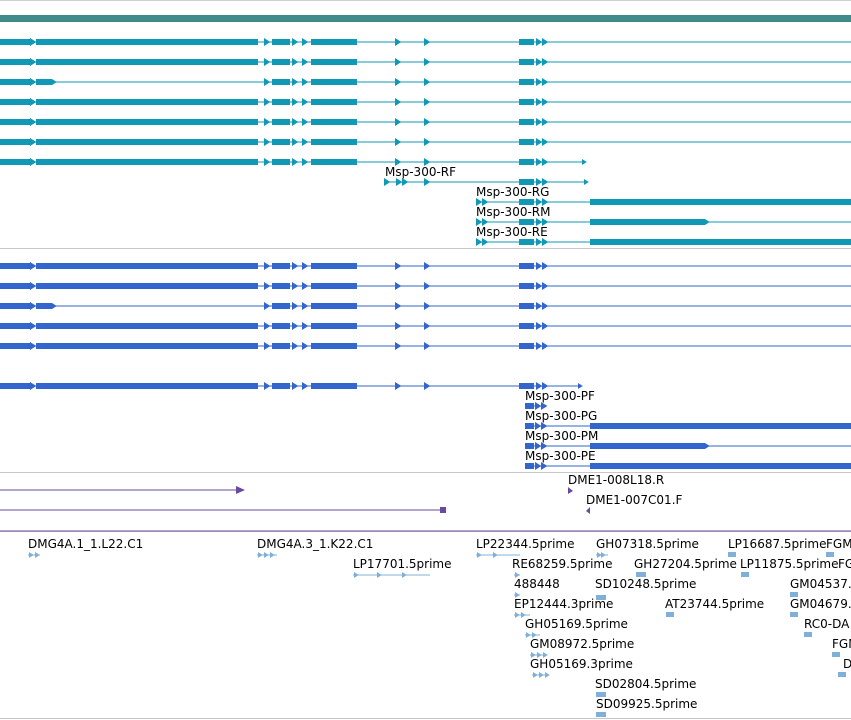 The image size is (851, 720). What do you see at coordinates (402, 564) in the screenshot?
I see `est-label: LP17701.5prime` at bounding box center [402, 564].